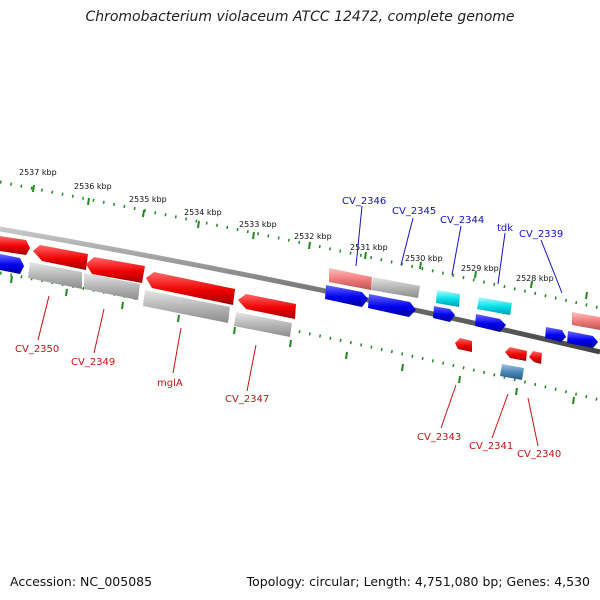 This screenshot has height=600, width=600. I want to click on gene-label: CV_2349, so click(93, 362).